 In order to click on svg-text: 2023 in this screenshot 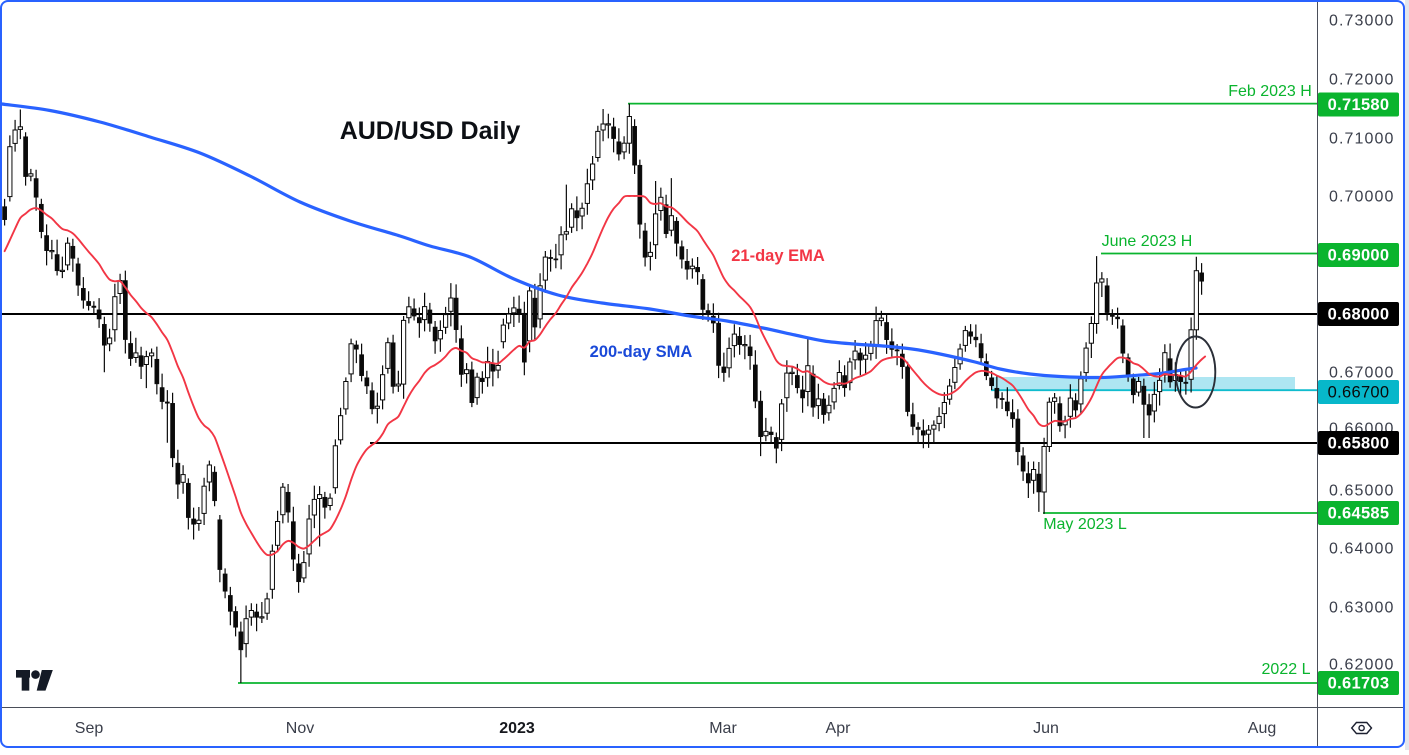, I will do `click(517, 728)`.